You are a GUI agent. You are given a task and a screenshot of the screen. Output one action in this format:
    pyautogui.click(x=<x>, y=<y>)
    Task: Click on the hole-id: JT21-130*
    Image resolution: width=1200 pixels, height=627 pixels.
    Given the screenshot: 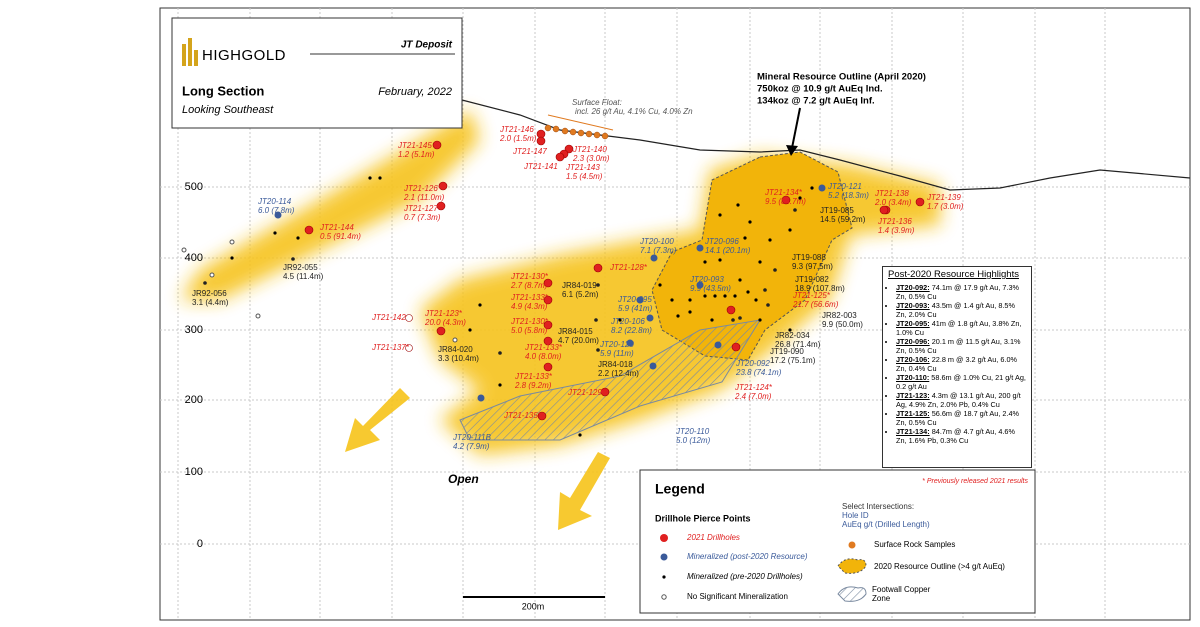 What is the action you would take?
    pyautogui.click(x=529, y=276)
    